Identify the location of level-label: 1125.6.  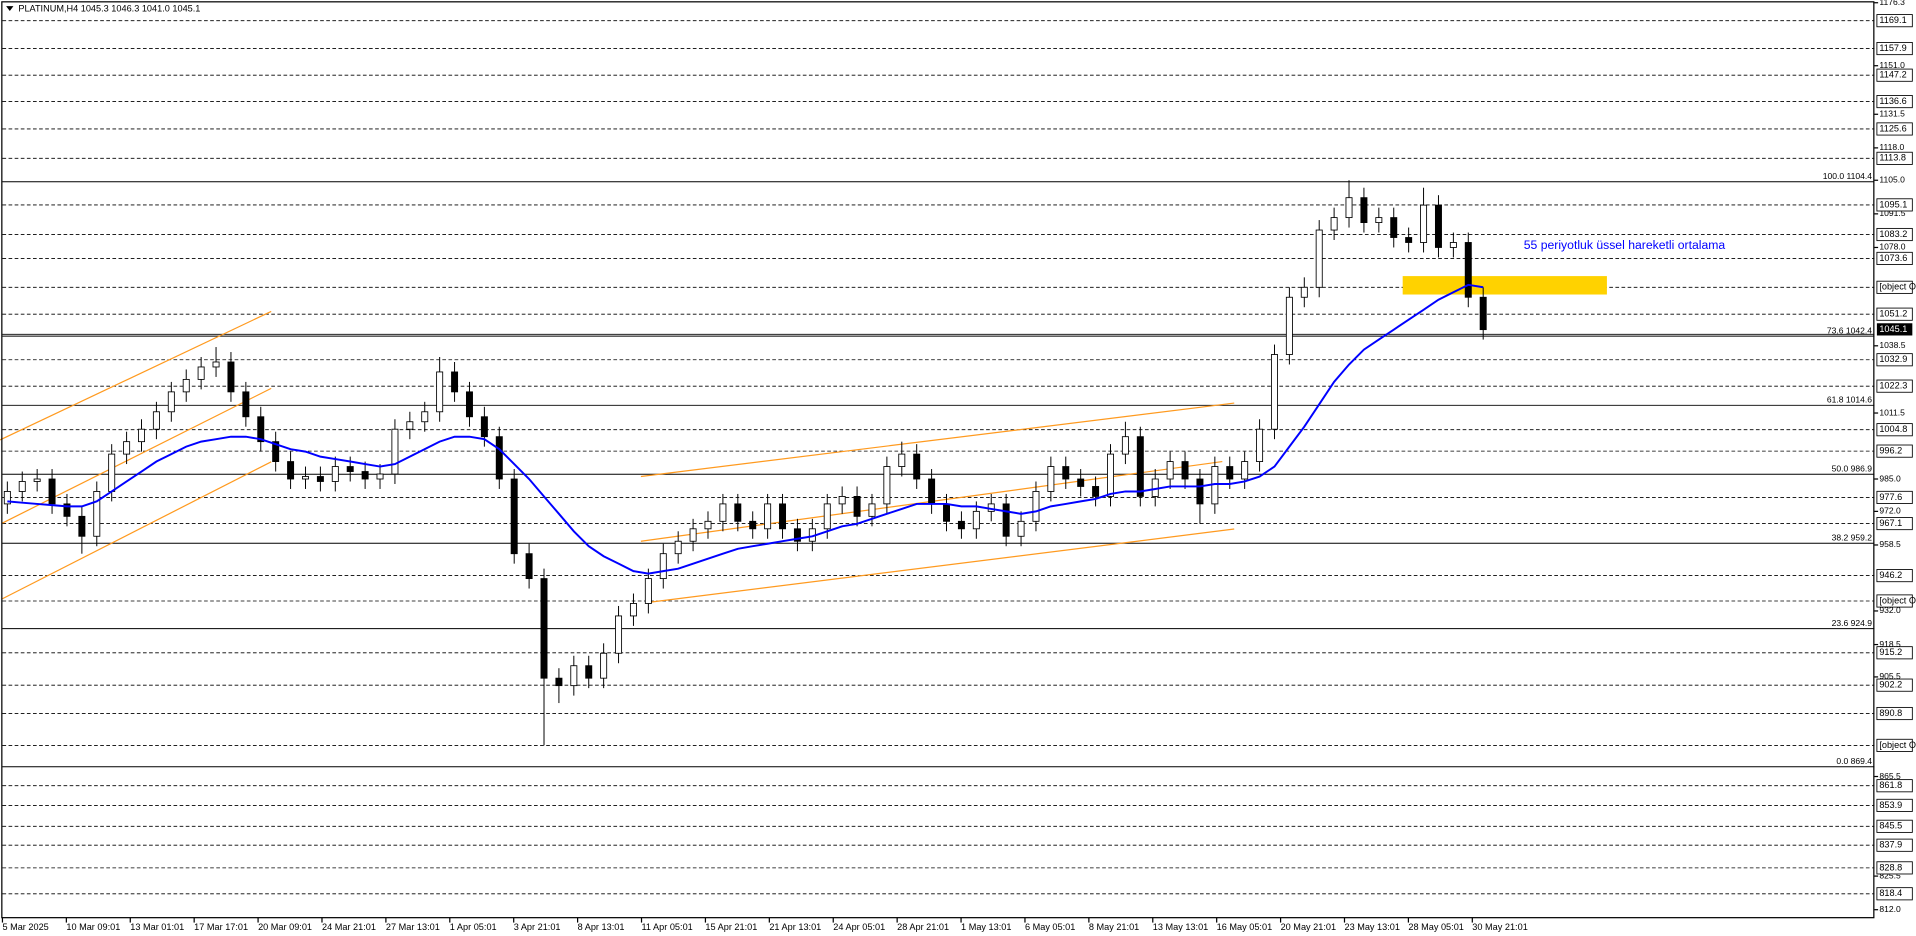
(1892, 128).